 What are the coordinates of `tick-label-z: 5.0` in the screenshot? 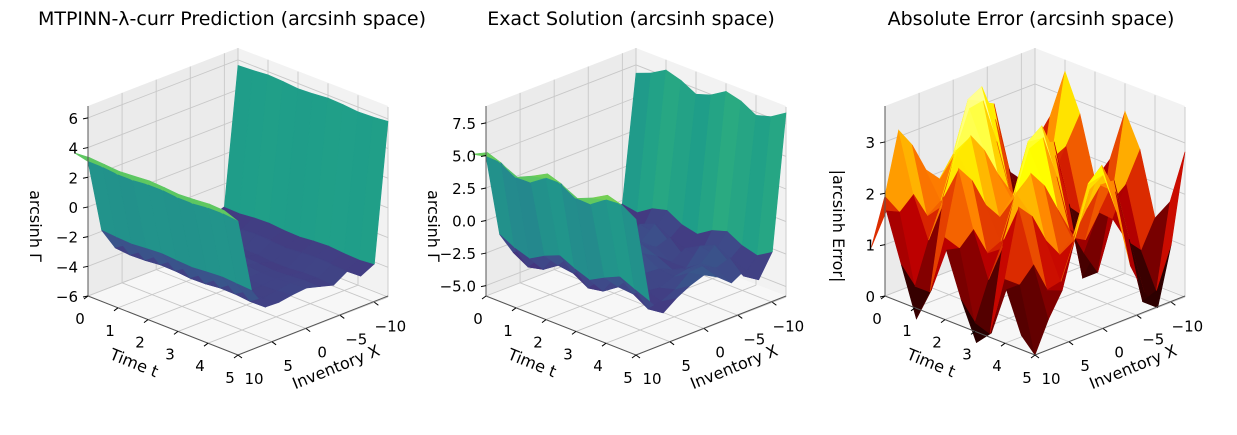 It's located at (464, 156).